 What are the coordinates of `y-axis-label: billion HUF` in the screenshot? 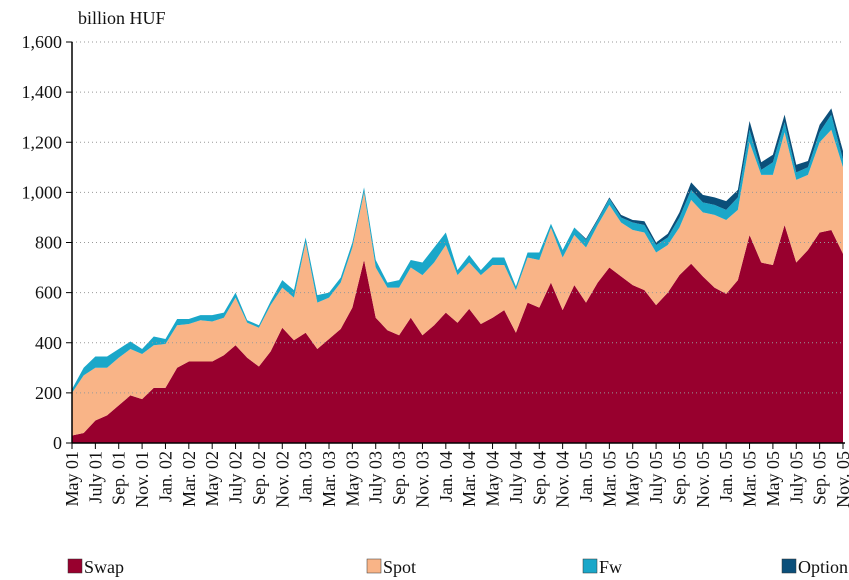 It's located at (122, 18).